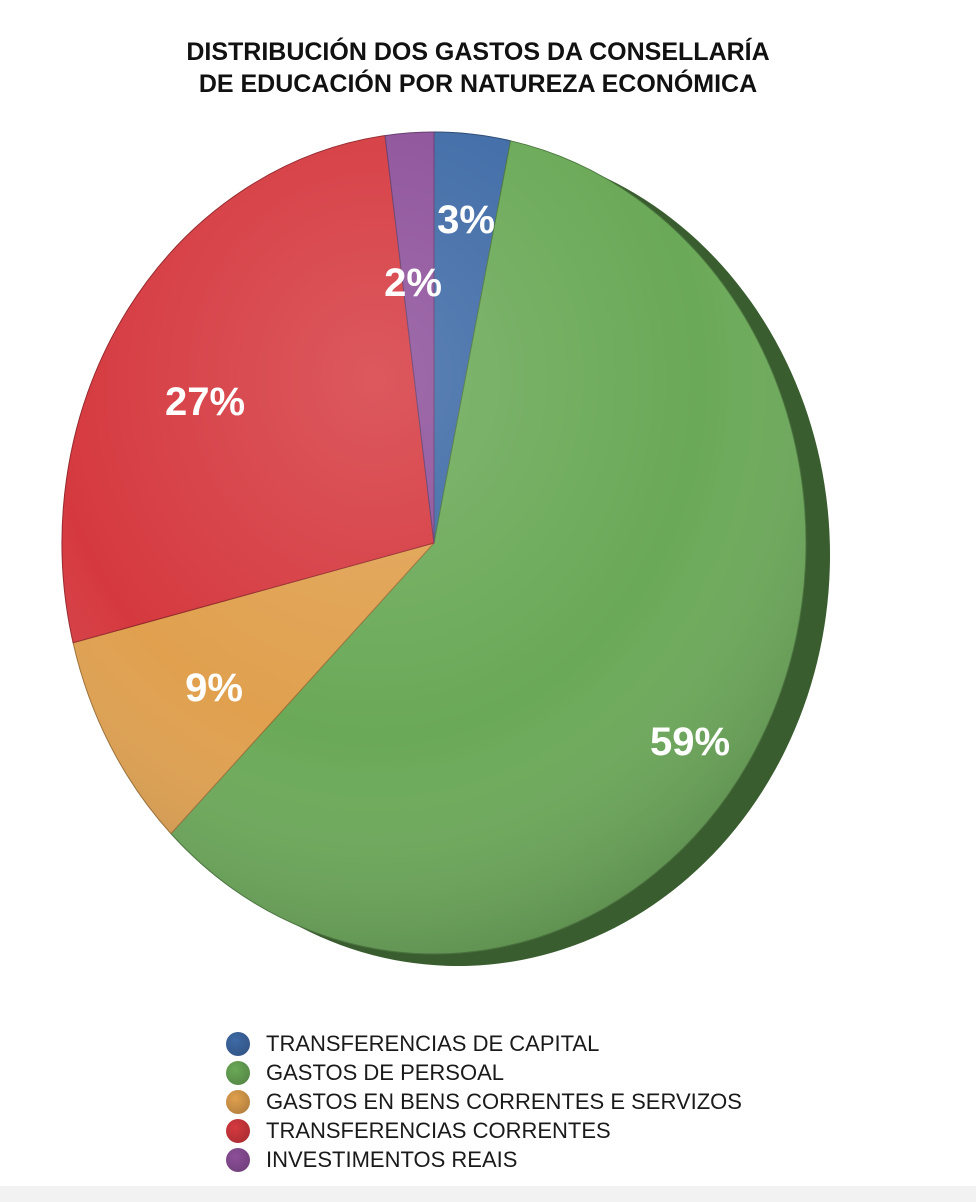 The width and height of the screenshot is (976, 1202). What do you see at coordinates (478, 84) in the screenshot?
I see `chart-title-line-2: DE EDUCACIÓN POR NATUREZA ECONÓMICA` at bounding box center [478, 84].